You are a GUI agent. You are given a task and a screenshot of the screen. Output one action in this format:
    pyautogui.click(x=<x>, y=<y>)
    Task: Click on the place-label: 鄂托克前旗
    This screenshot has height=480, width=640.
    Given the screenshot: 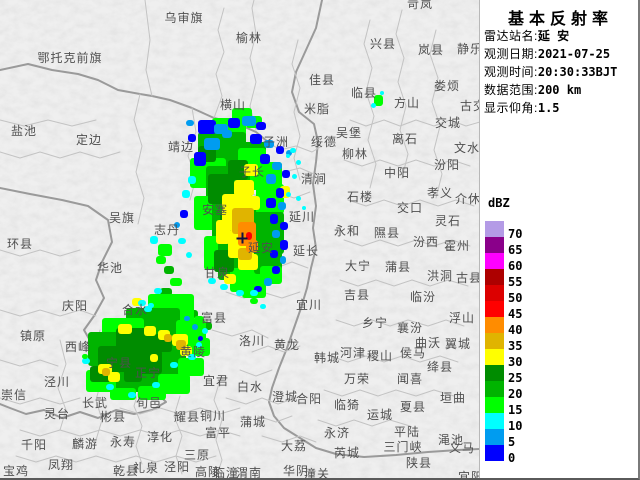 What is the action you would take?
    pyautogui.click(x=70, y=58)
    